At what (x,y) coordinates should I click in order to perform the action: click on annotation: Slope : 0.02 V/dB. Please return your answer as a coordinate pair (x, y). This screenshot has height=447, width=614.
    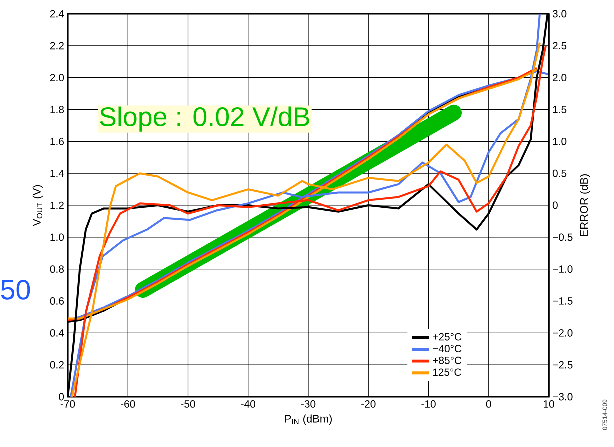
    Looking at the image, I should click on (205, 119).